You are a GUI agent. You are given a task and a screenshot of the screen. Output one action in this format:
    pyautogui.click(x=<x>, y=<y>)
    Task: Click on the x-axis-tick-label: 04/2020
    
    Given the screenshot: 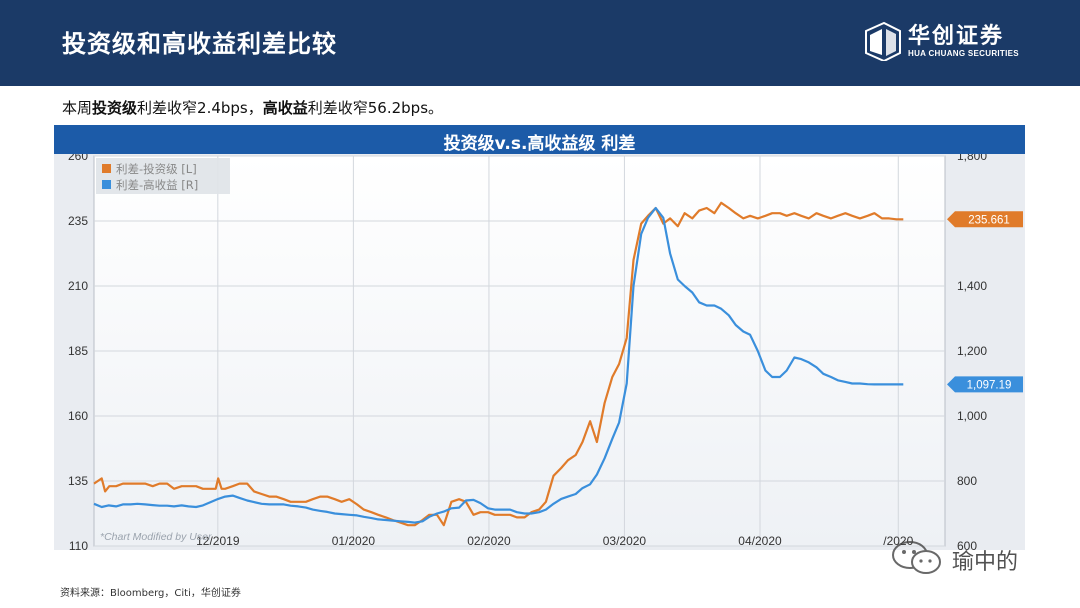 What is the action you would take?
    pyautogui.click(x=760, y=541)
    